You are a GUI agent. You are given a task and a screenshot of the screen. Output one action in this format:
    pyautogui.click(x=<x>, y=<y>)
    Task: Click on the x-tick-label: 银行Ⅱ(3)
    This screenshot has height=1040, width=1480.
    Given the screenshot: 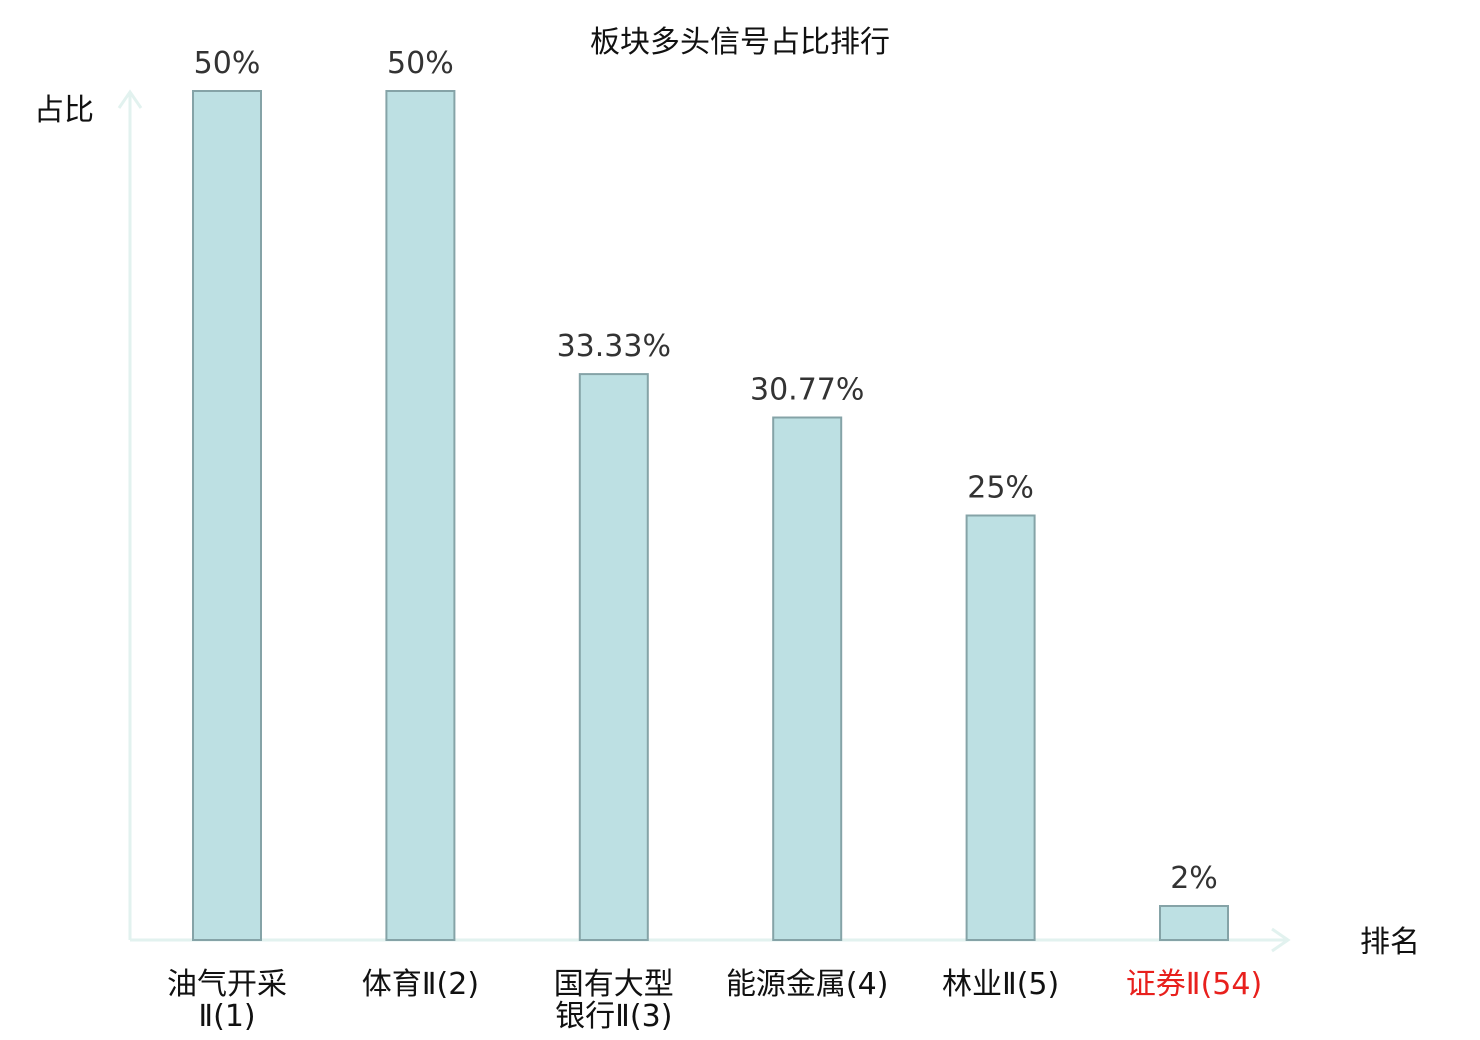 What is the action you would take?
    pyautogui.click(x=613, y=1016)
    